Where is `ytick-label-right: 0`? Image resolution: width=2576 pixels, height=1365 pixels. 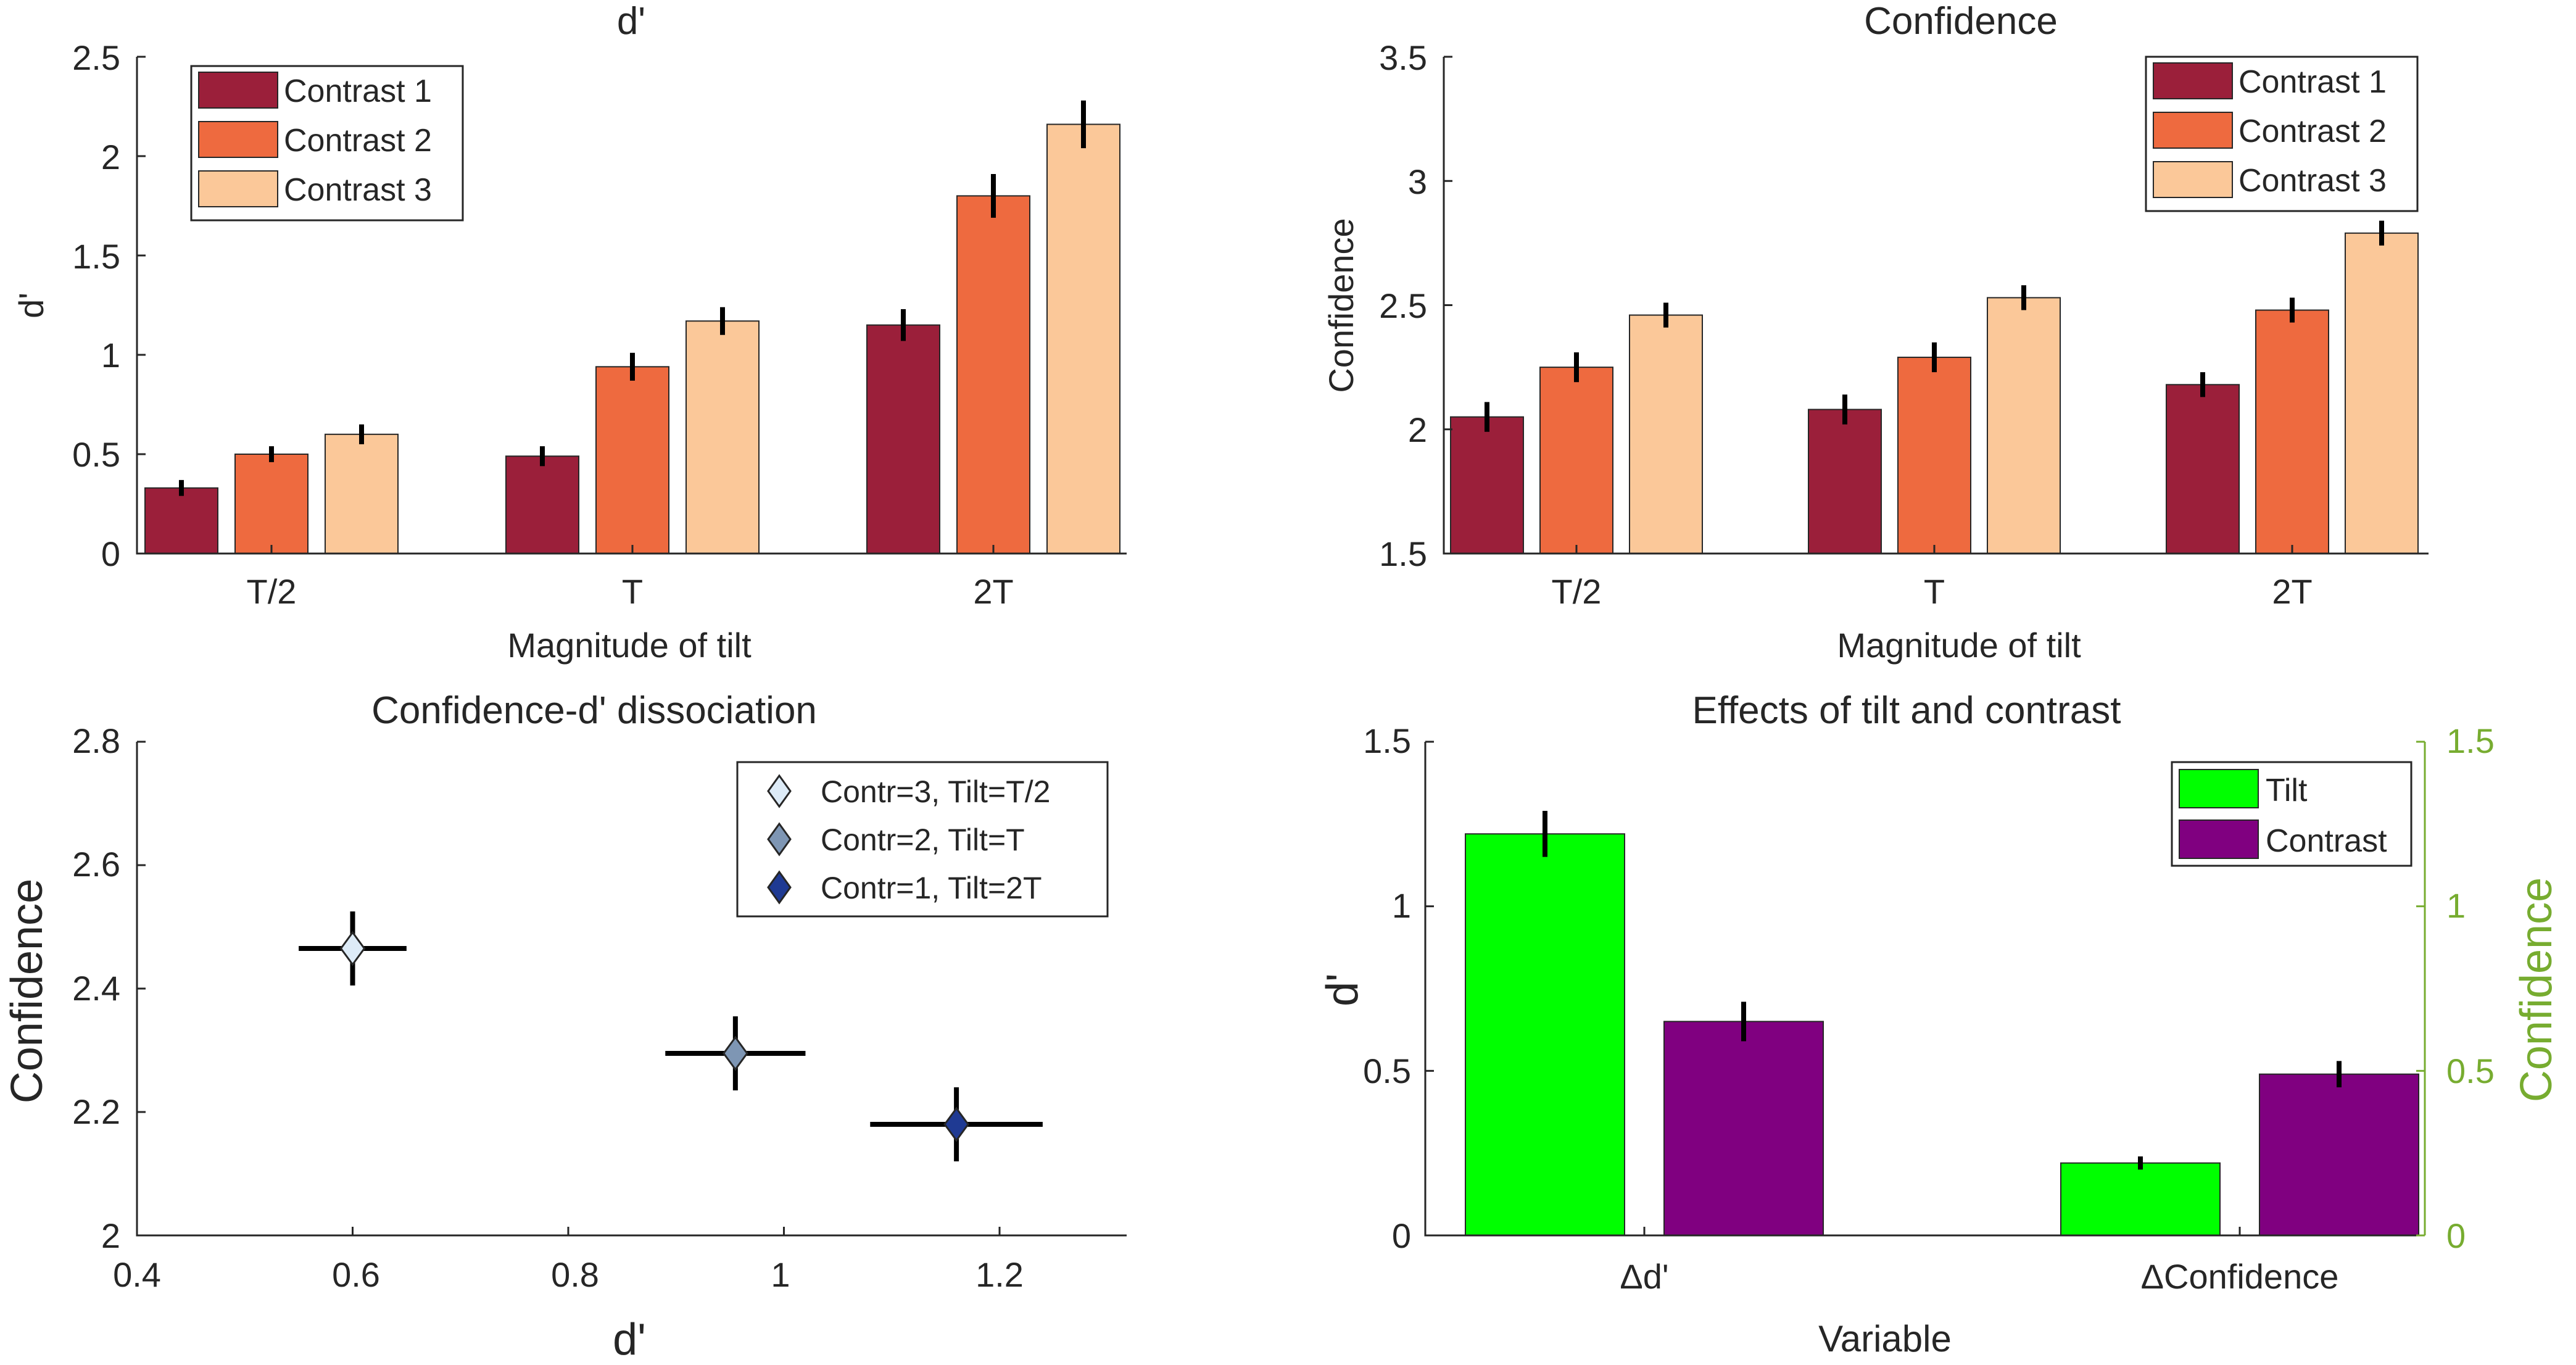
ytick-label-right: 0 is located at coordinates (2456, 1235).